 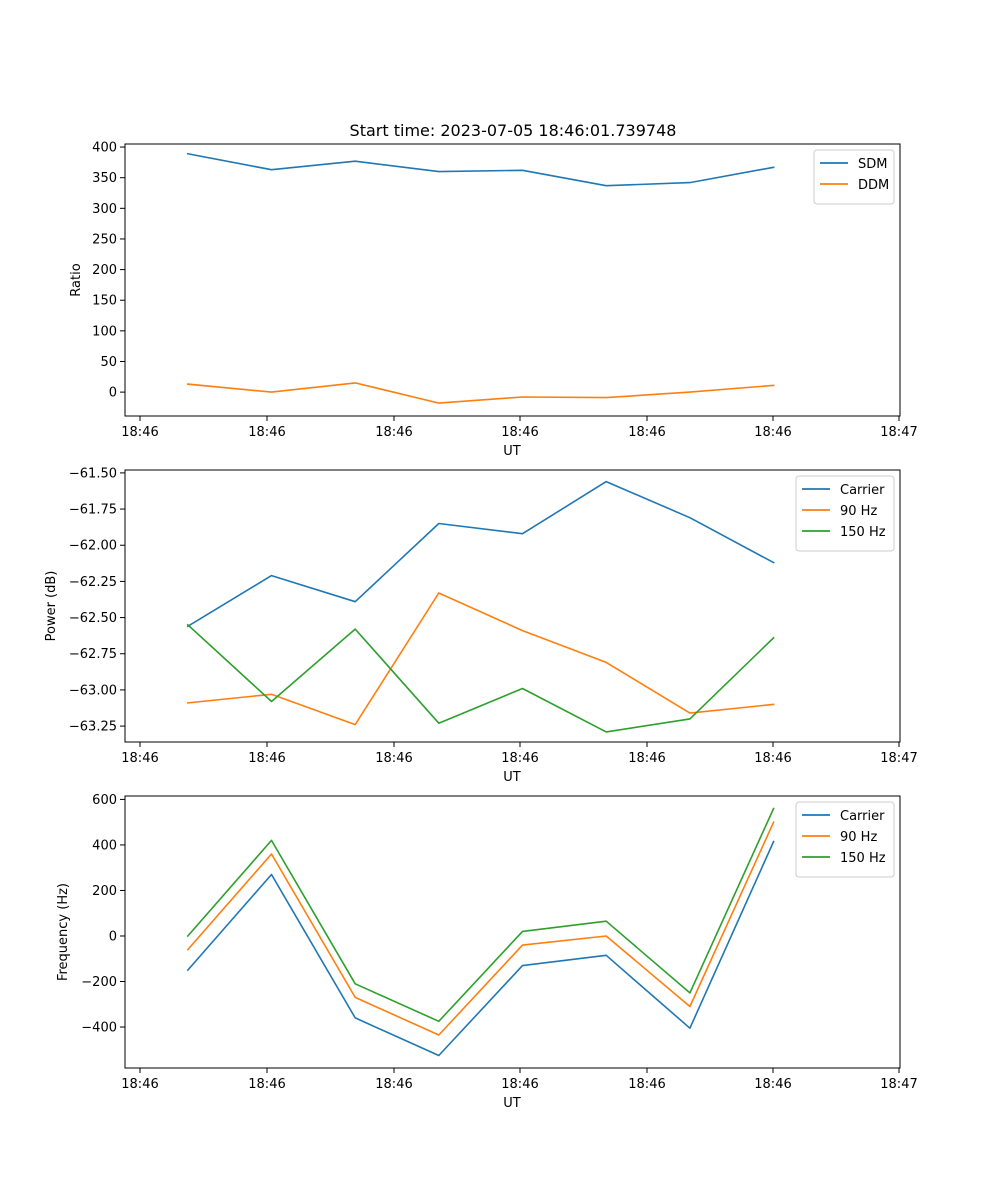 What do you see at coordinates (872, 164) in the screenshot?
I see `legend-label-sdm: SDM` at bounding box center [872, 164].